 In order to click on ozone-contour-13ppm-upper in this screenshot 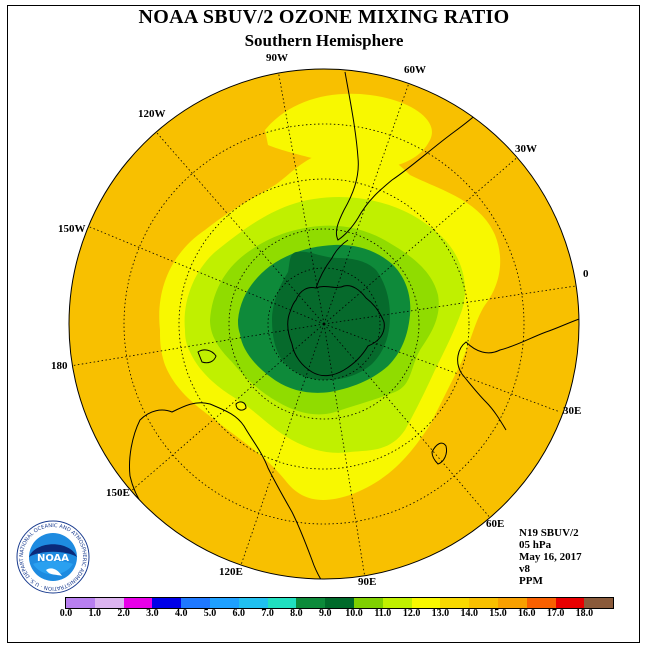, I will do `click(348, 132)`.